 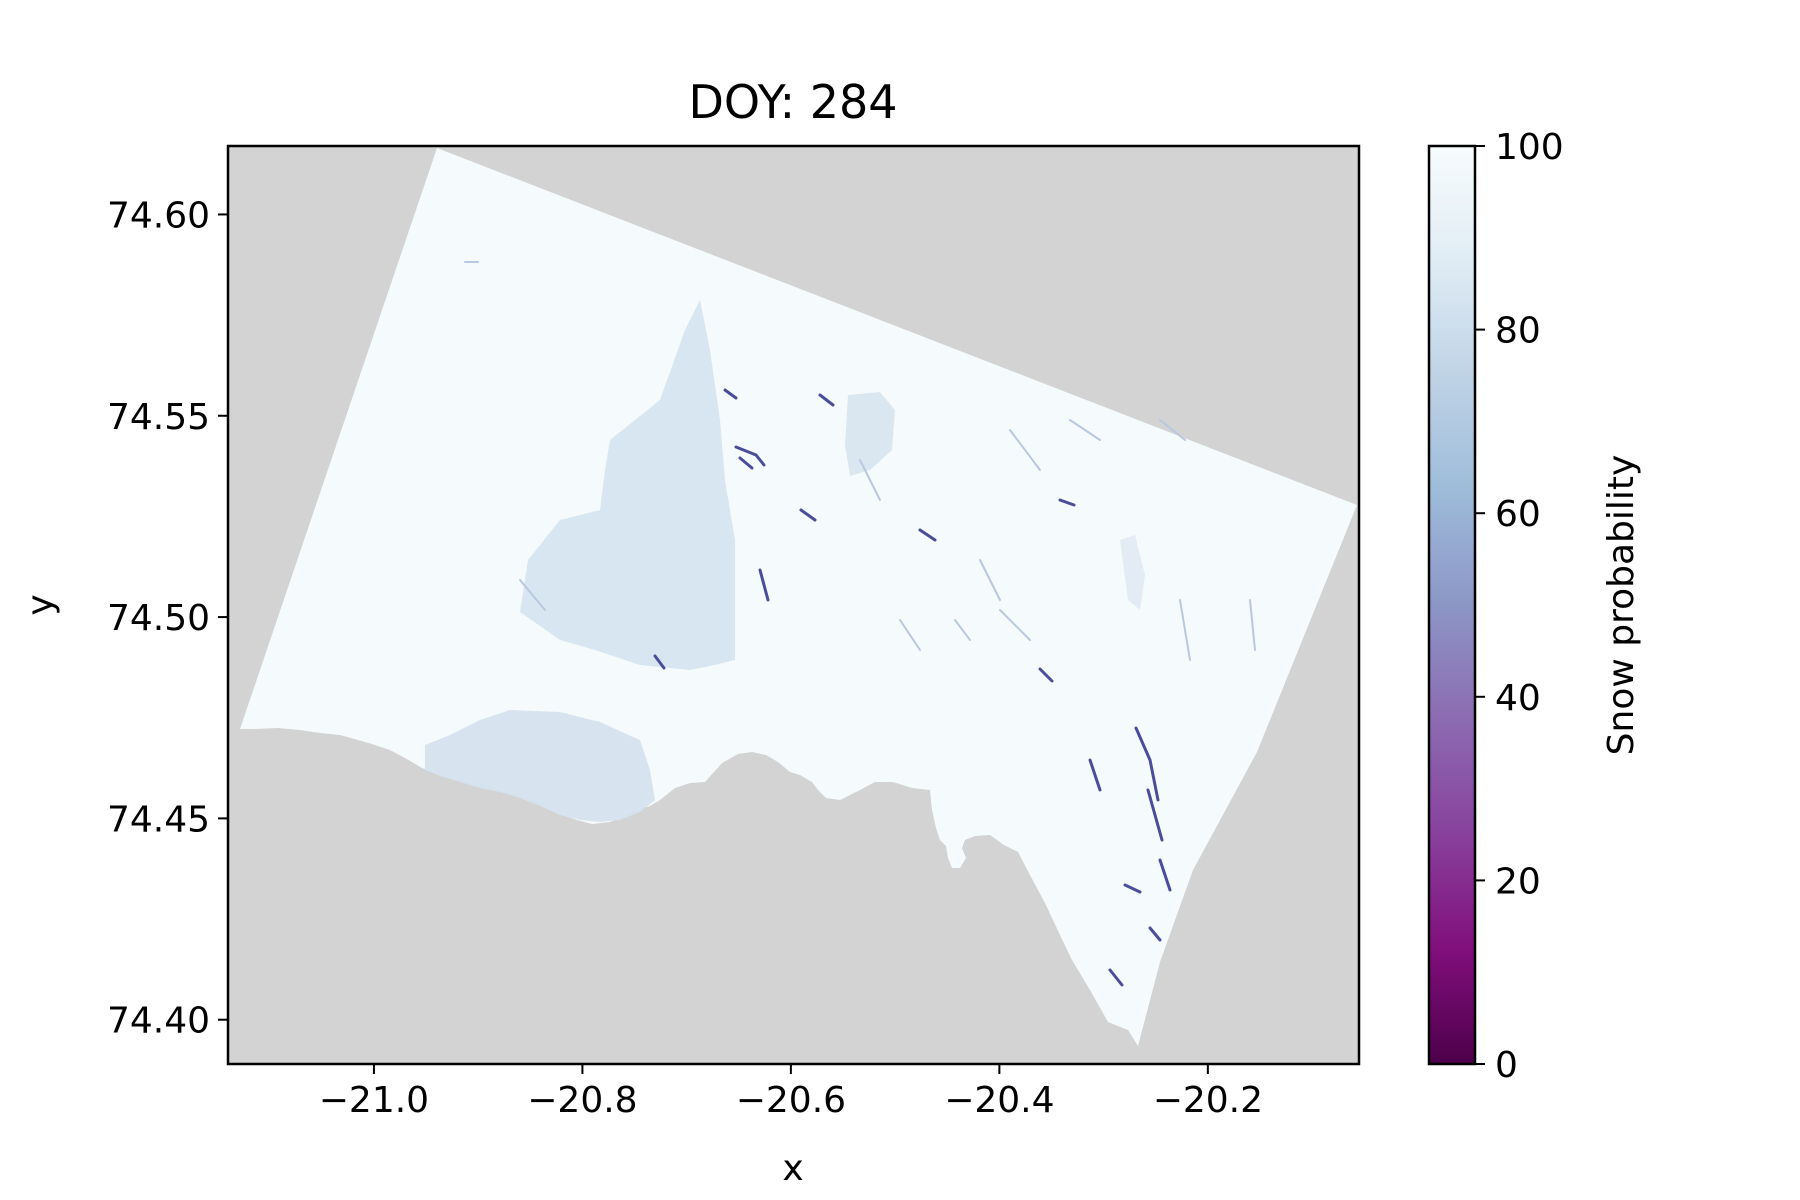 What do you see at coordinates (1518, 881) in the screenshot?
I see `colorbar-tick-label: 20` at bounding box center [1518, 881].